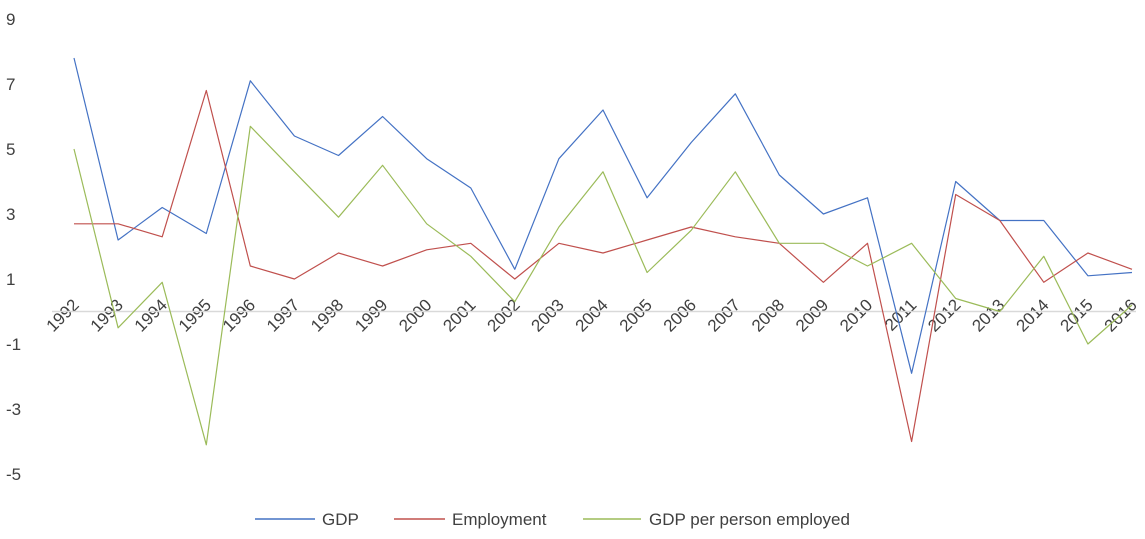 This screenshot has width=1145, height=539. Describe the element at coordinates (856, 315) in the screenshot. I see `x-tick-label: 2010` at that location.